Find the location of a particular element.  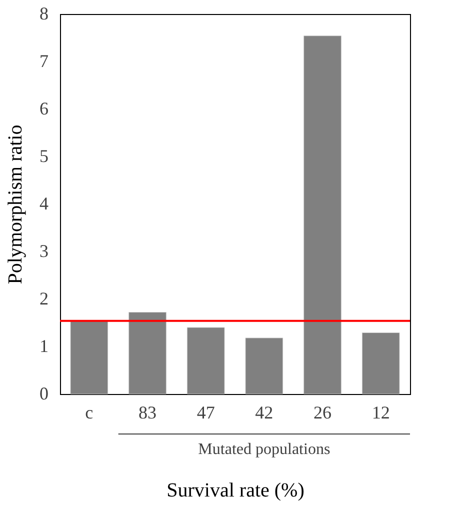

y-tick-label: 1 is located at coordinates (44, 346).